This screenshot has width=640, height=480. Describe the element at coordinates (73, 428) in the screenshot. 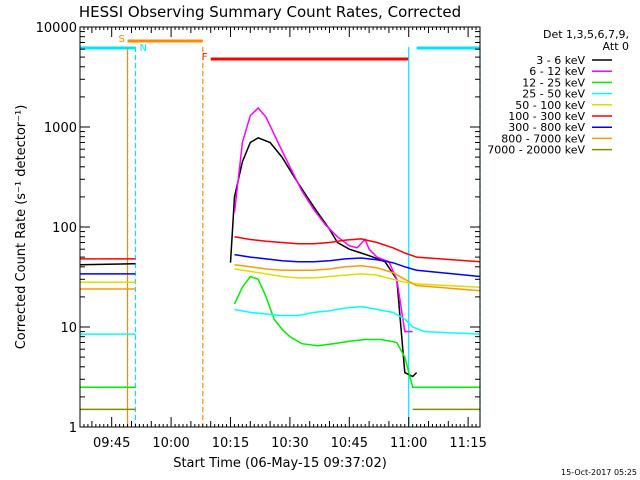

I see `y-tick-label: 1` at that location.